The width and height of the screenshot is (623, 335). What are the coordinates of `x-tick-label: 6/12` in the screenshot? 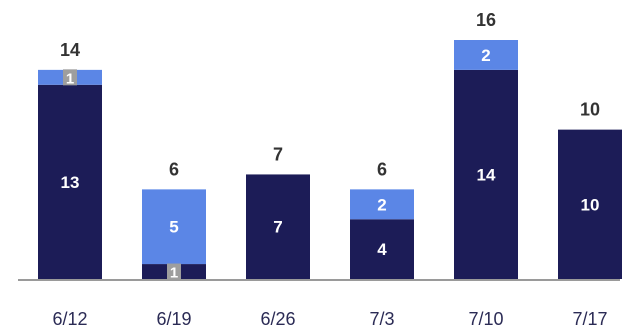 It's located at (69, 319).